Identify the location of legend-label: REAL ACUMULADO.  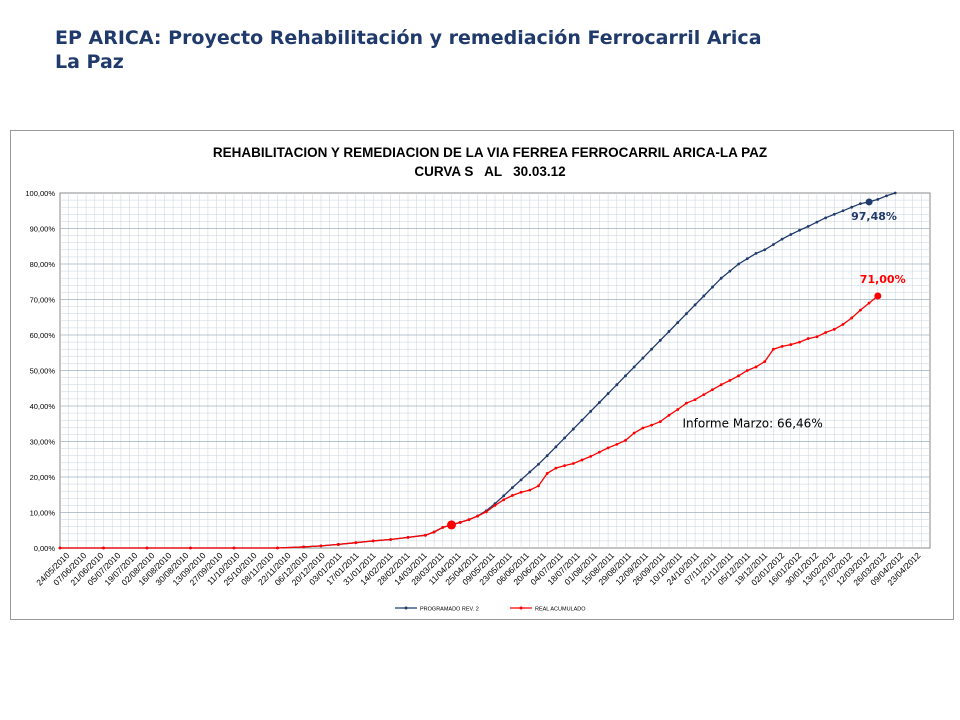
(560, 610).